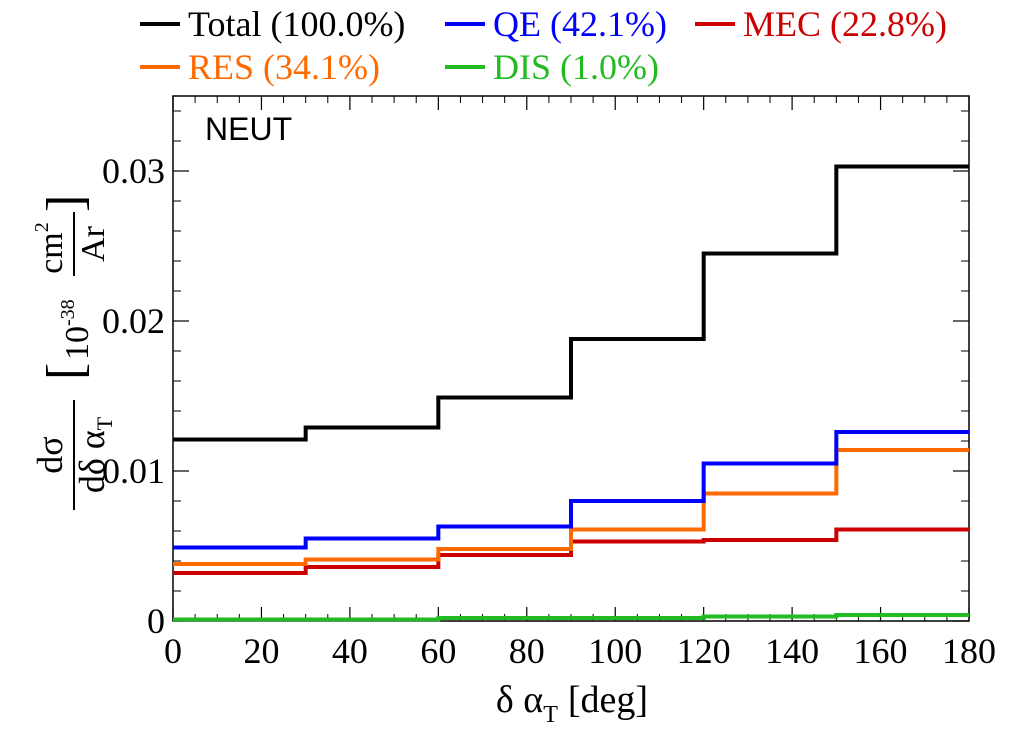  What do you see at coordinates (156, 621) in the screenshot?
I see `y-tick-label: 0` at bounding box center [156, 621].